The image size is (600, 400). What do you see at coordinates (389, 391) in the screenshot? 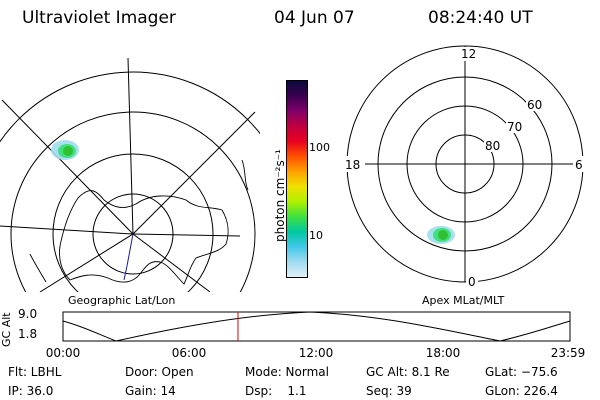
I see `sequence-status: Seq: 39` at bounding box center [389, 391].